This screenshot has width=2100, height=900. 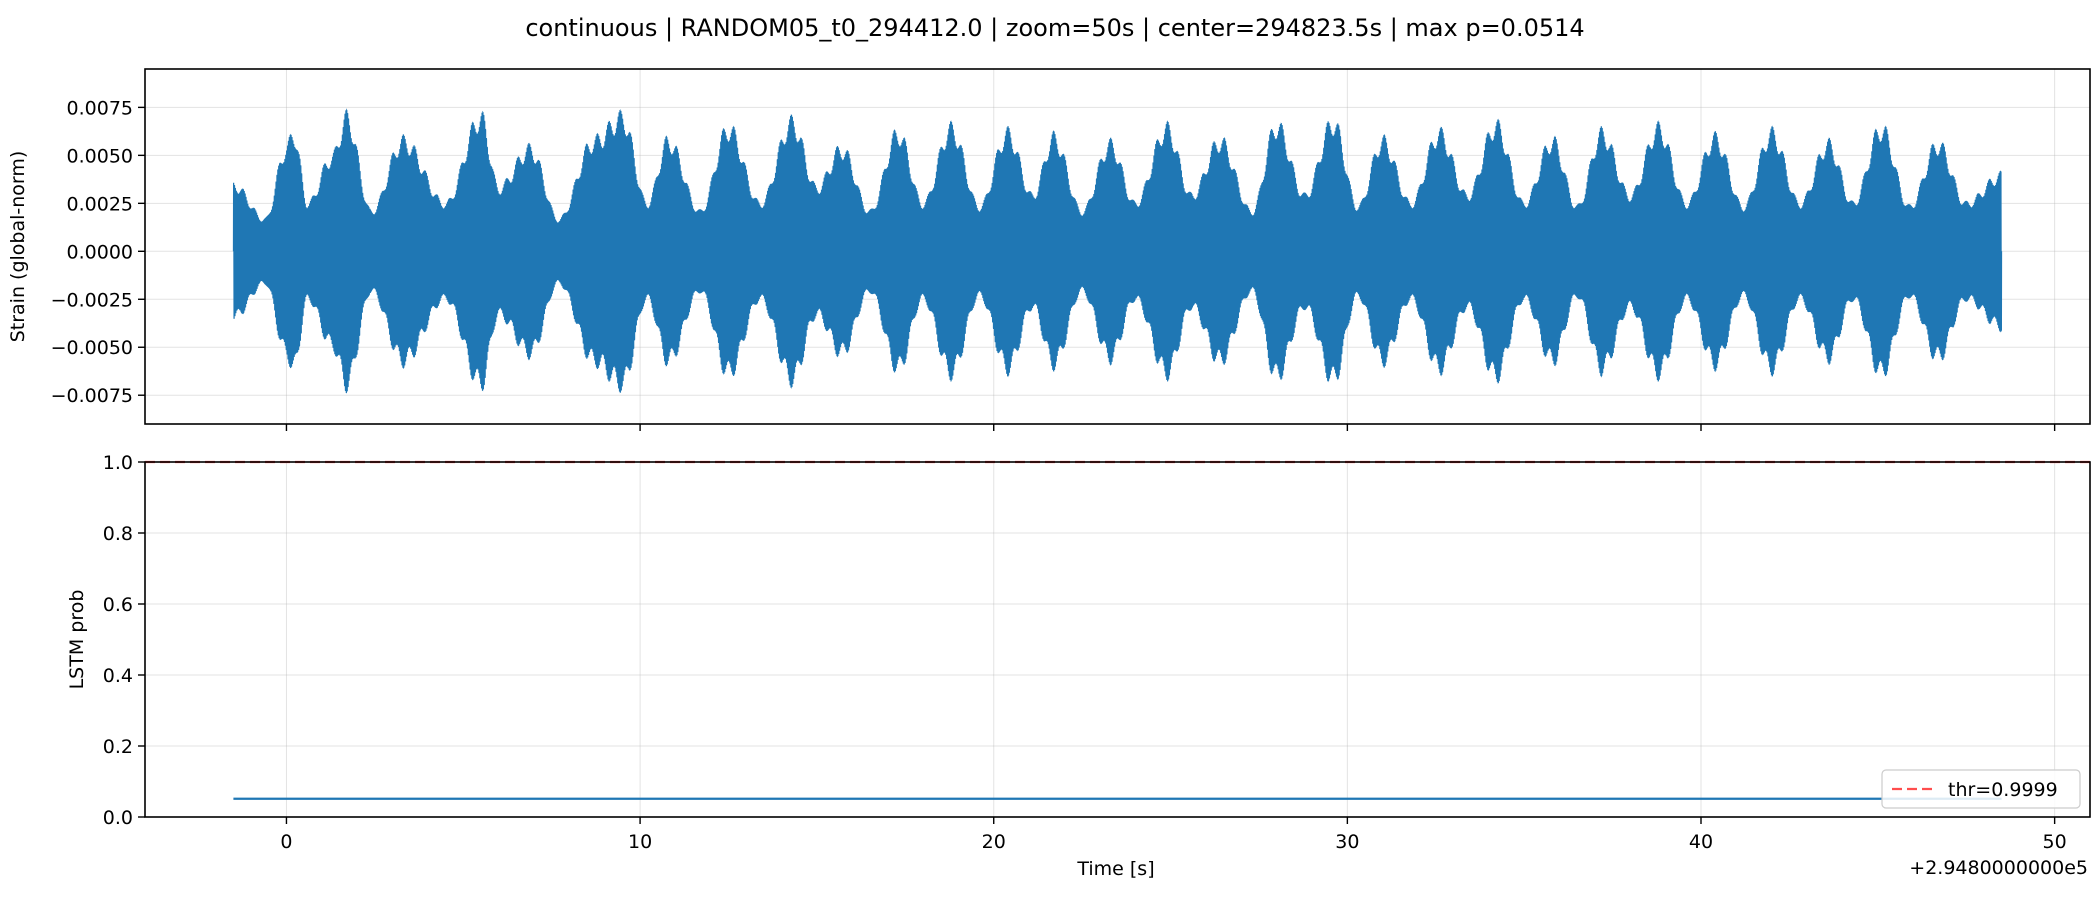 What do you see at coordinates (92, 348) in the screenshot?
I see `strain-y-tick-label: −0.0050` at bounding box center [92, 348].